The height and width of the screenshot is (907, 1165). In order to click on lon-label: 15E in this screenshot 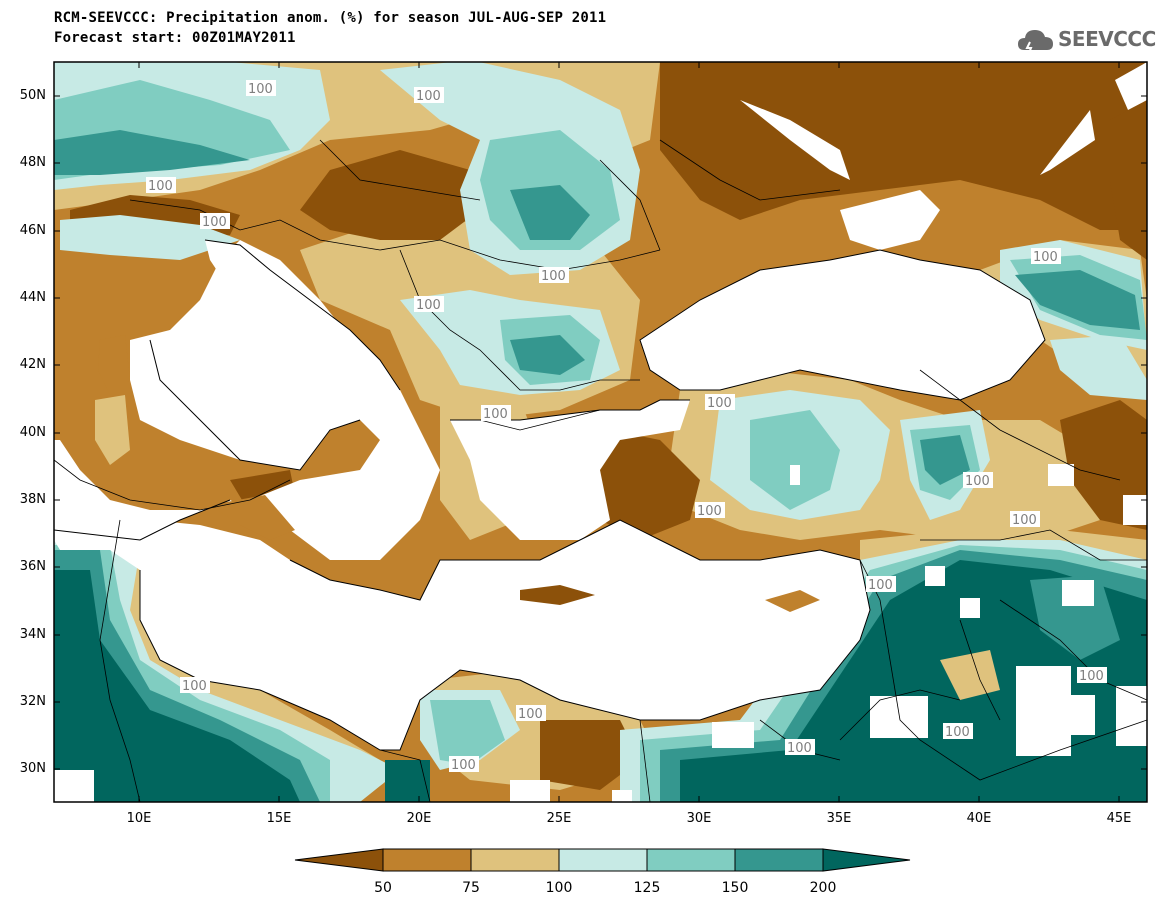, I will do `click(279, 818)`.